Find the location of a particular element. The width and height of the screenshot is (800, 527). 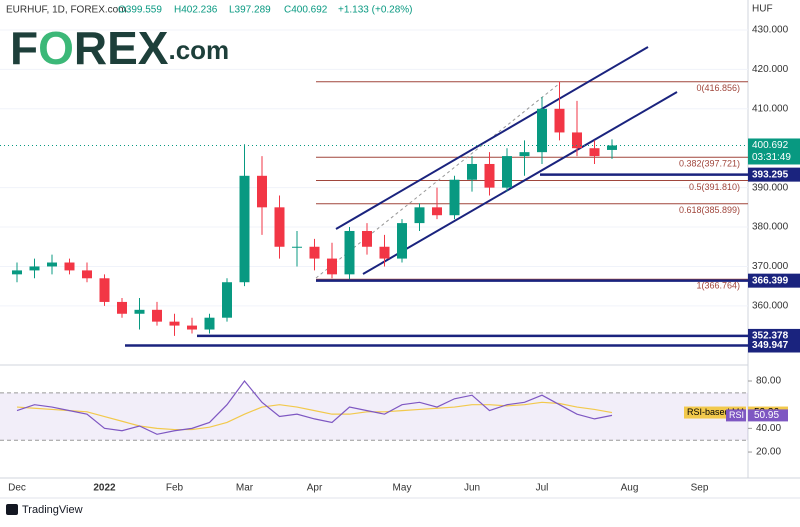

x-tick-label: Aug is located at coordinates (630, 488).